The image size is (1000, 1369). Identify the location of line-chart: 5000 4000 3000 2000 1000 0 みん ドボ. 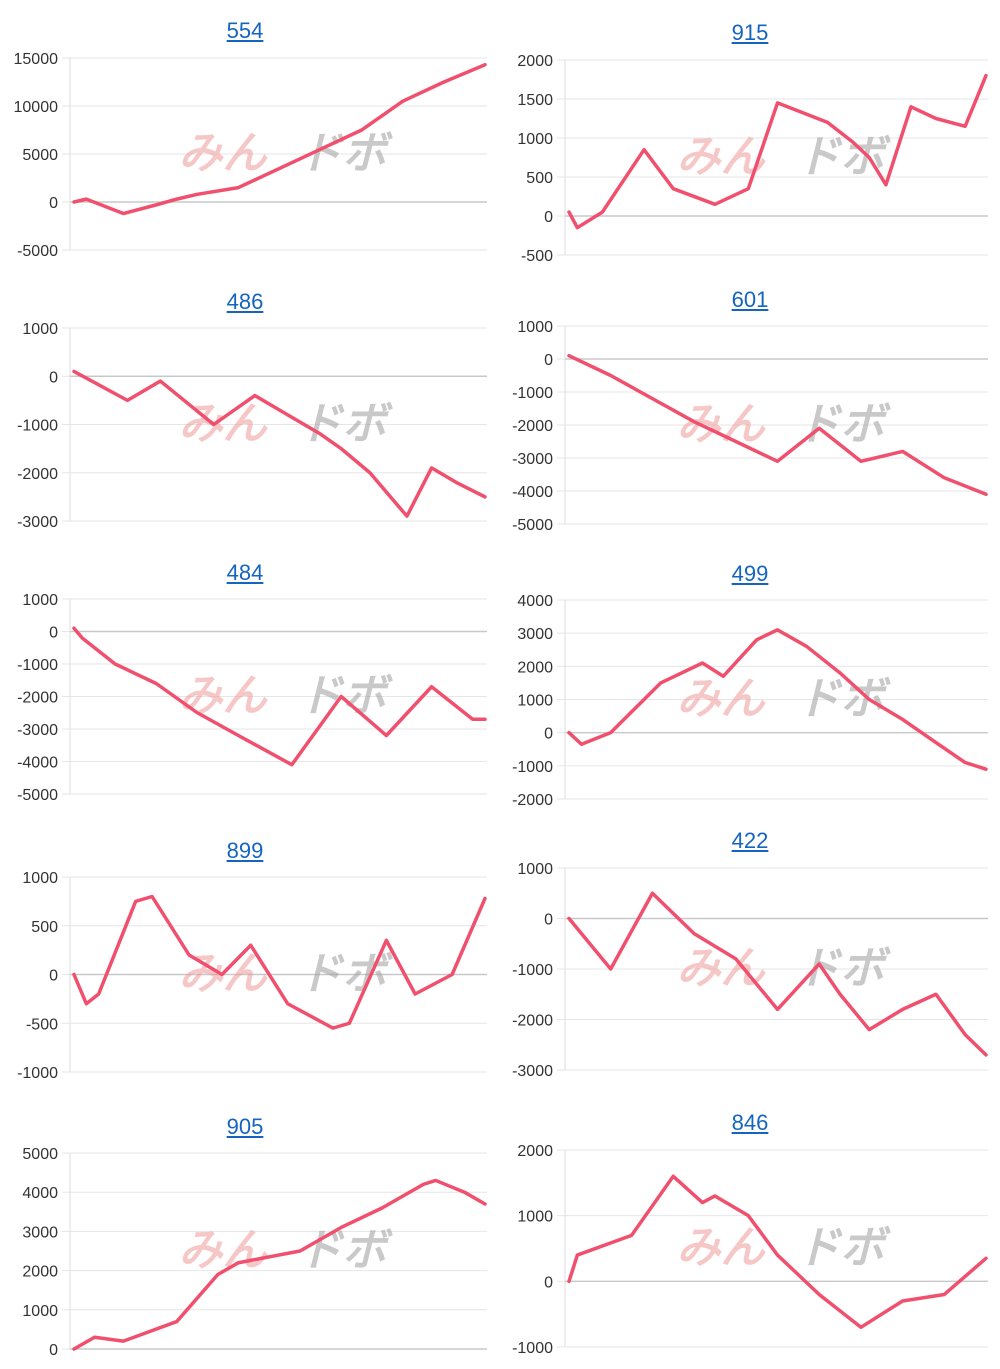
(254, 1252).